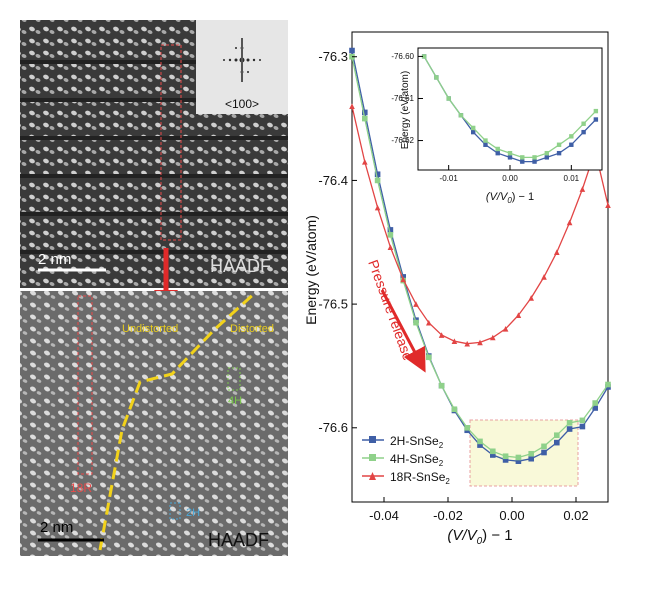 The width and height of the screenshot is (653, 589). I want to click on legend-label-4h: 4H-SnSe2, so click(417, 460).